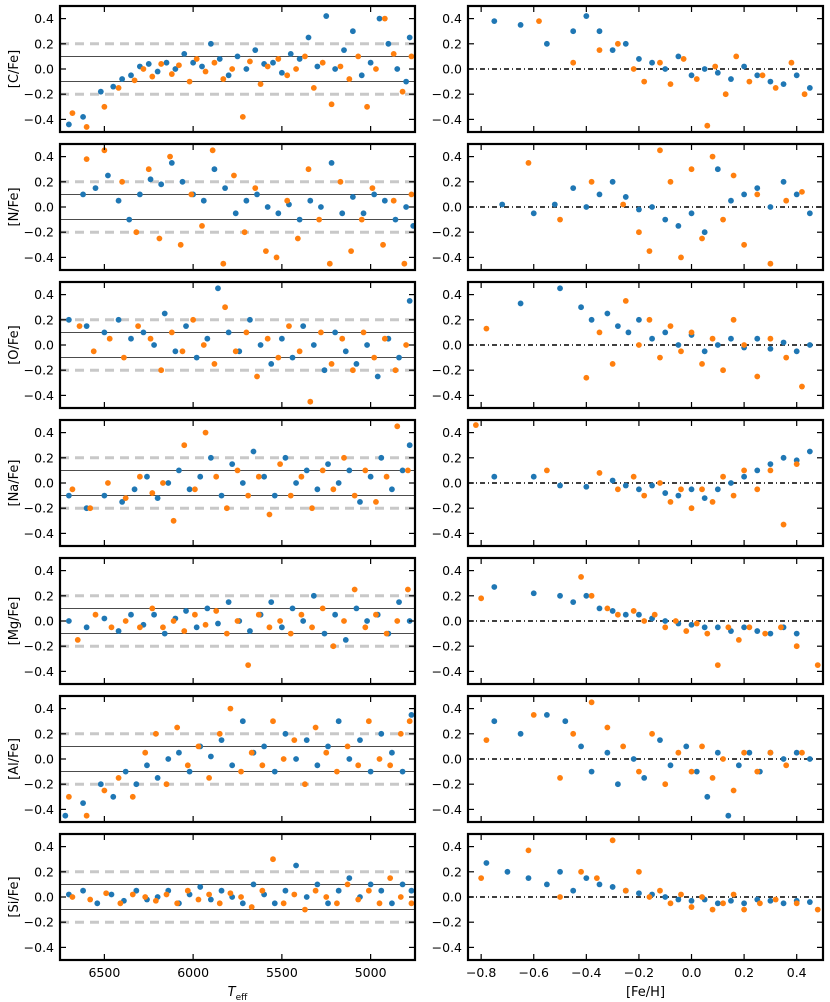 The image size is (830, 1002). Describe the element at coordinates (452, 69) in the screenshot. I see `y-tick-label: 0.0` at that location.